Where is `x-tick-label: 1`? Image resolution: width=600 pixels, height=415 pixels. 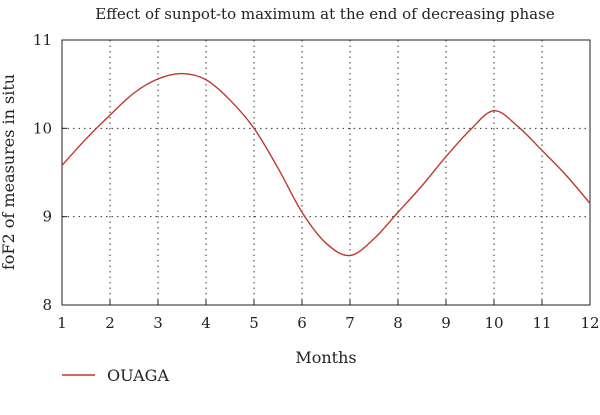
x-tick-label: 1 is located at coordinates (62, 323).